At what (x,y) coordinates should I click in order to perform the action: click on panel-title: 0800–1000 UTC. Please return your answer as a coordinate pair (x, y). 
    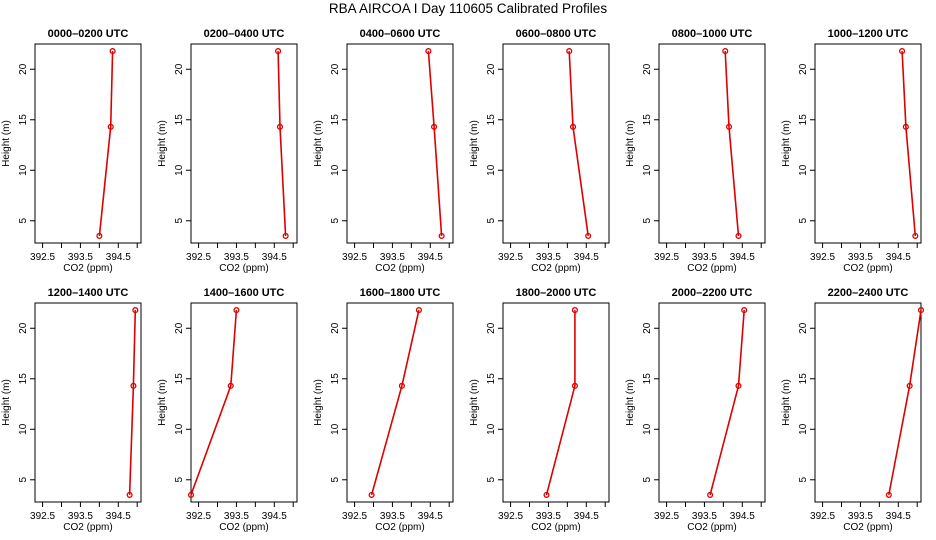
    Looking at the image, I should click on (712, 34).